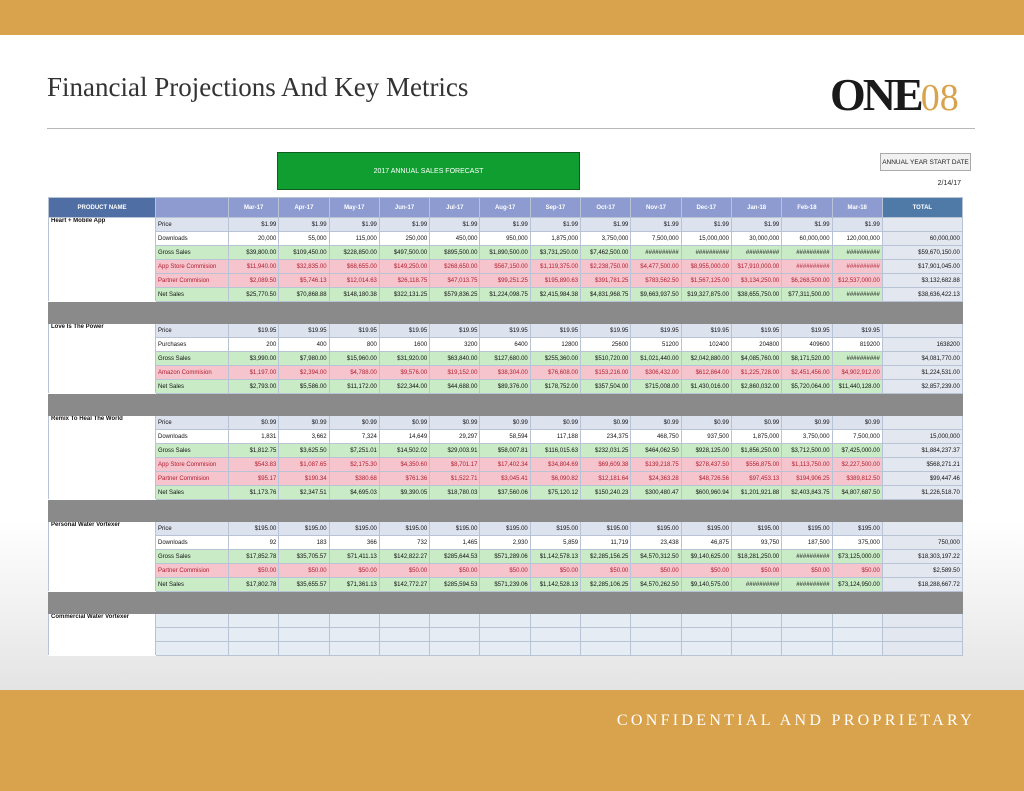 This screenshot has height=791, width=1024. What do you see at coordinates (756, 207) in the screenshot?
I see `month-header: Jan-18` at bounding box center [756, 207].